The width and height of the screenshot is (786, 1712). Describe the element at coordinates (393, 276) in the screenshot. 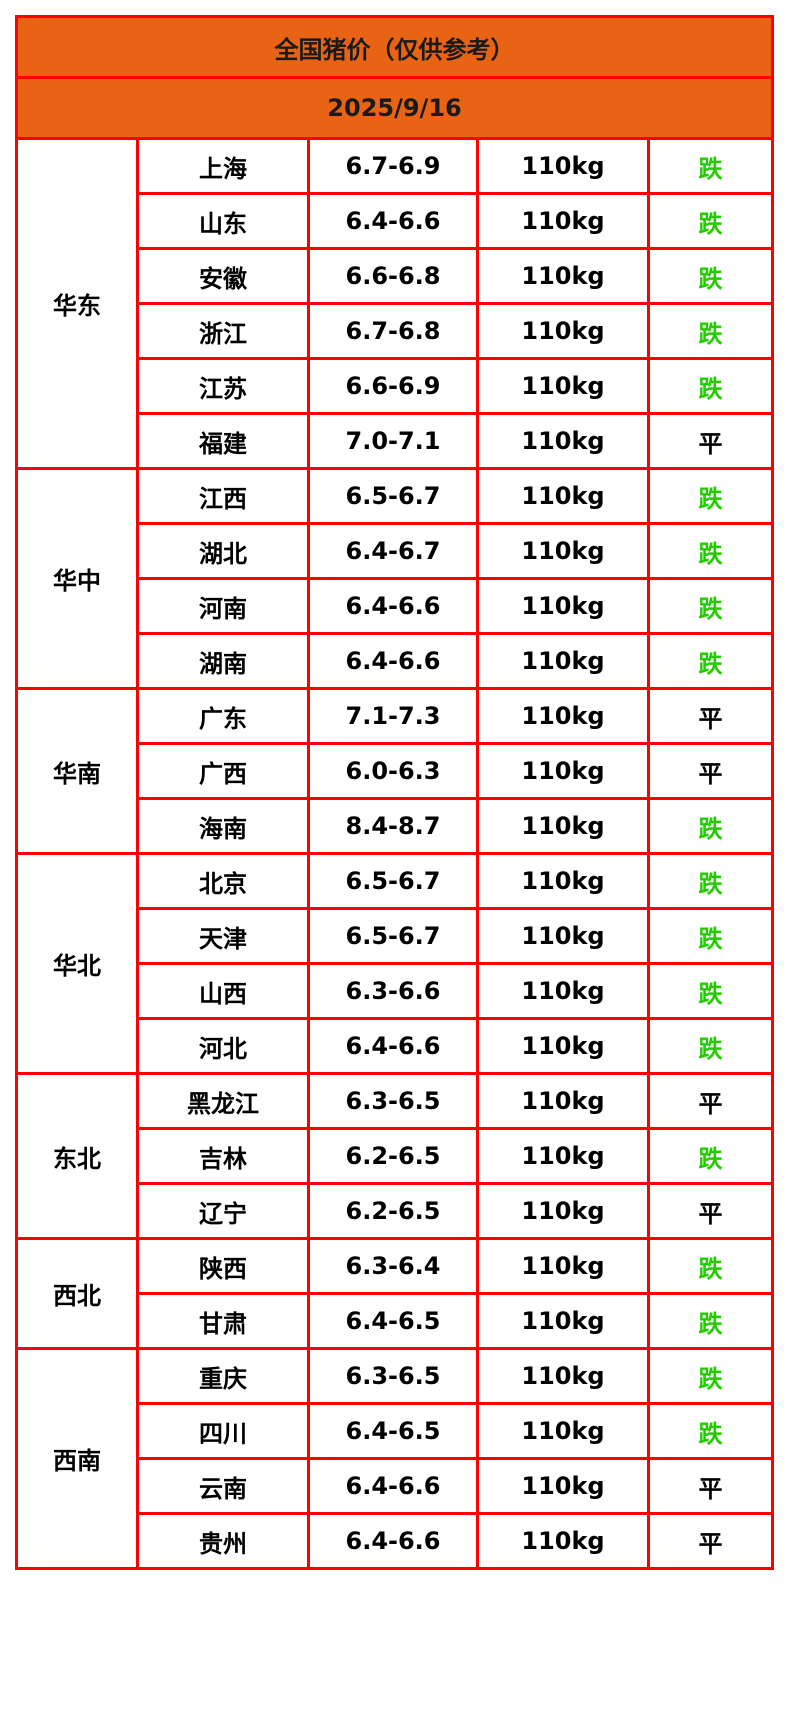

I see `price-cell: 6.6-6.8` at that location.